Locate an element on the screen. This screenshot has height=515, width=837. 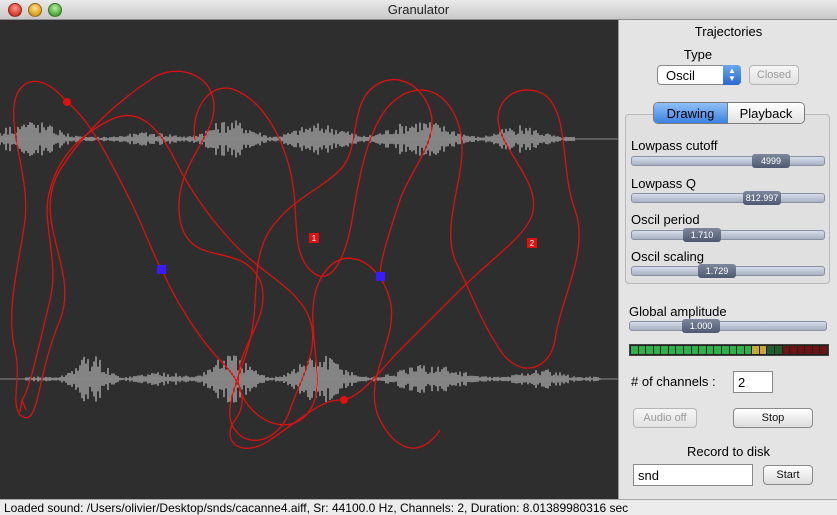
audio-off-button: Audio off is located at coordinates (665, 418).